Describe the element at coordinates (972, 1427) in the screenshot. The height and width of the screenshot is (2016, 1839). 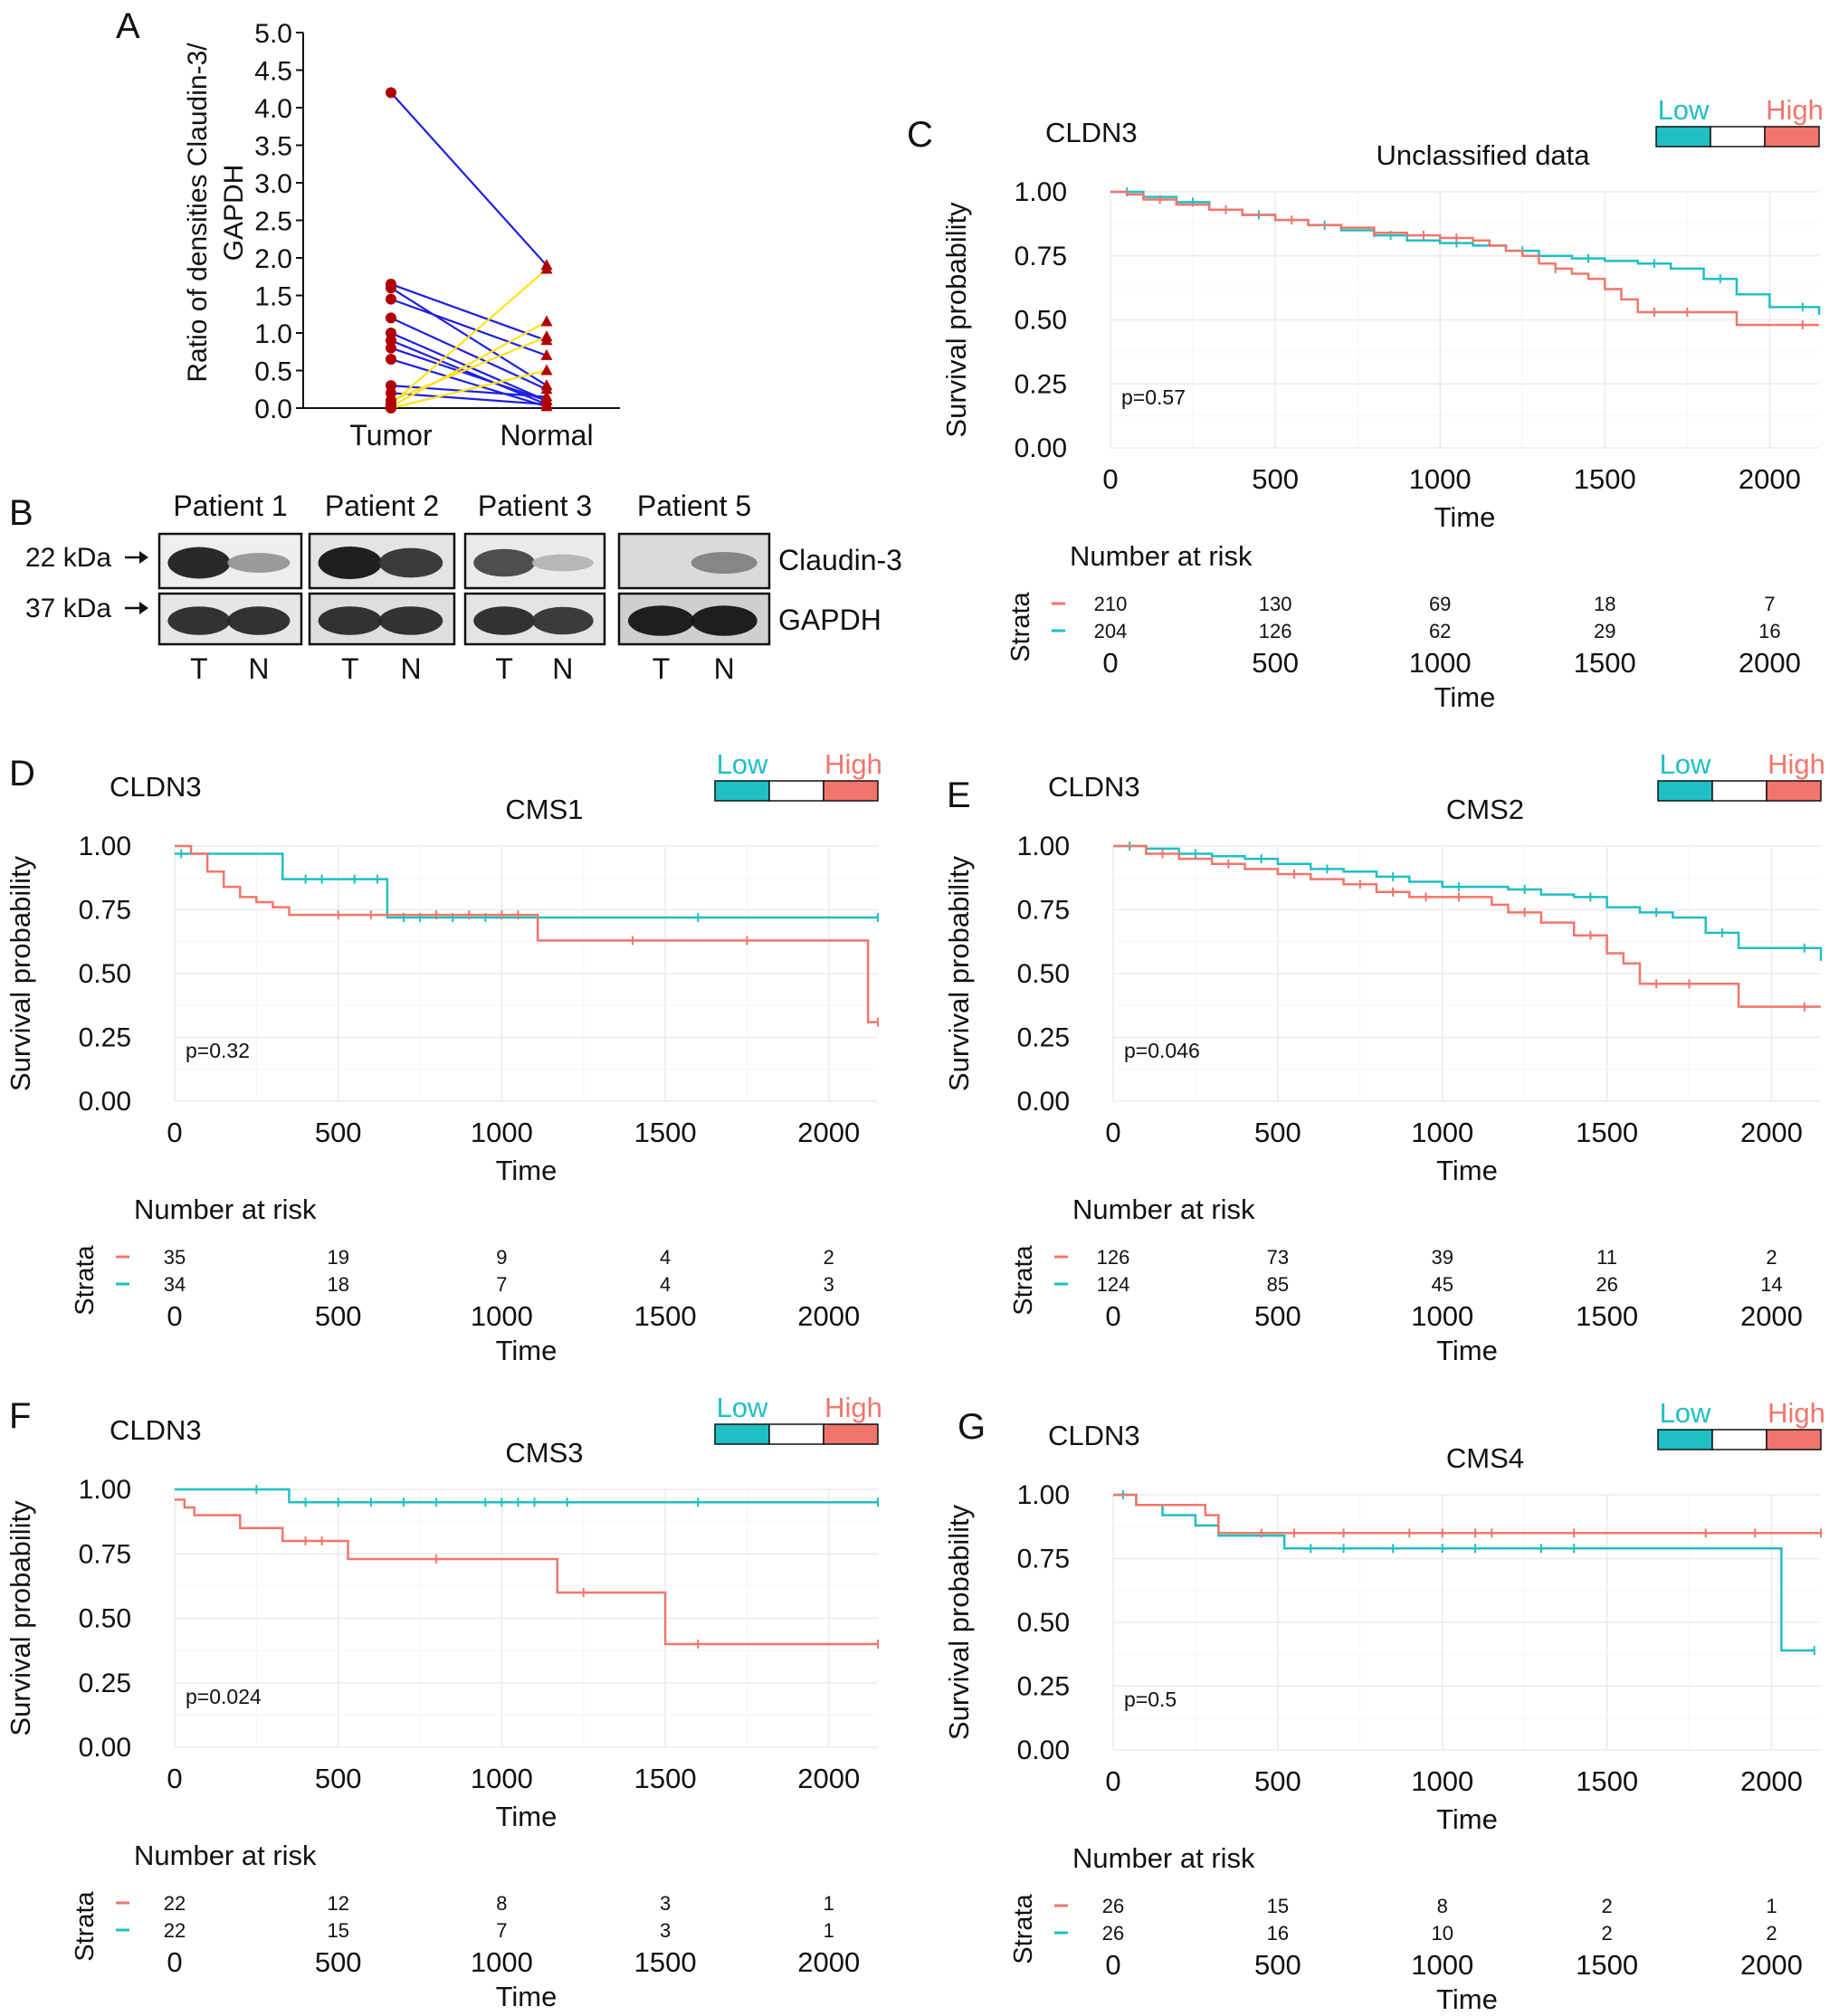
I see `panel-letter: G` at that location.